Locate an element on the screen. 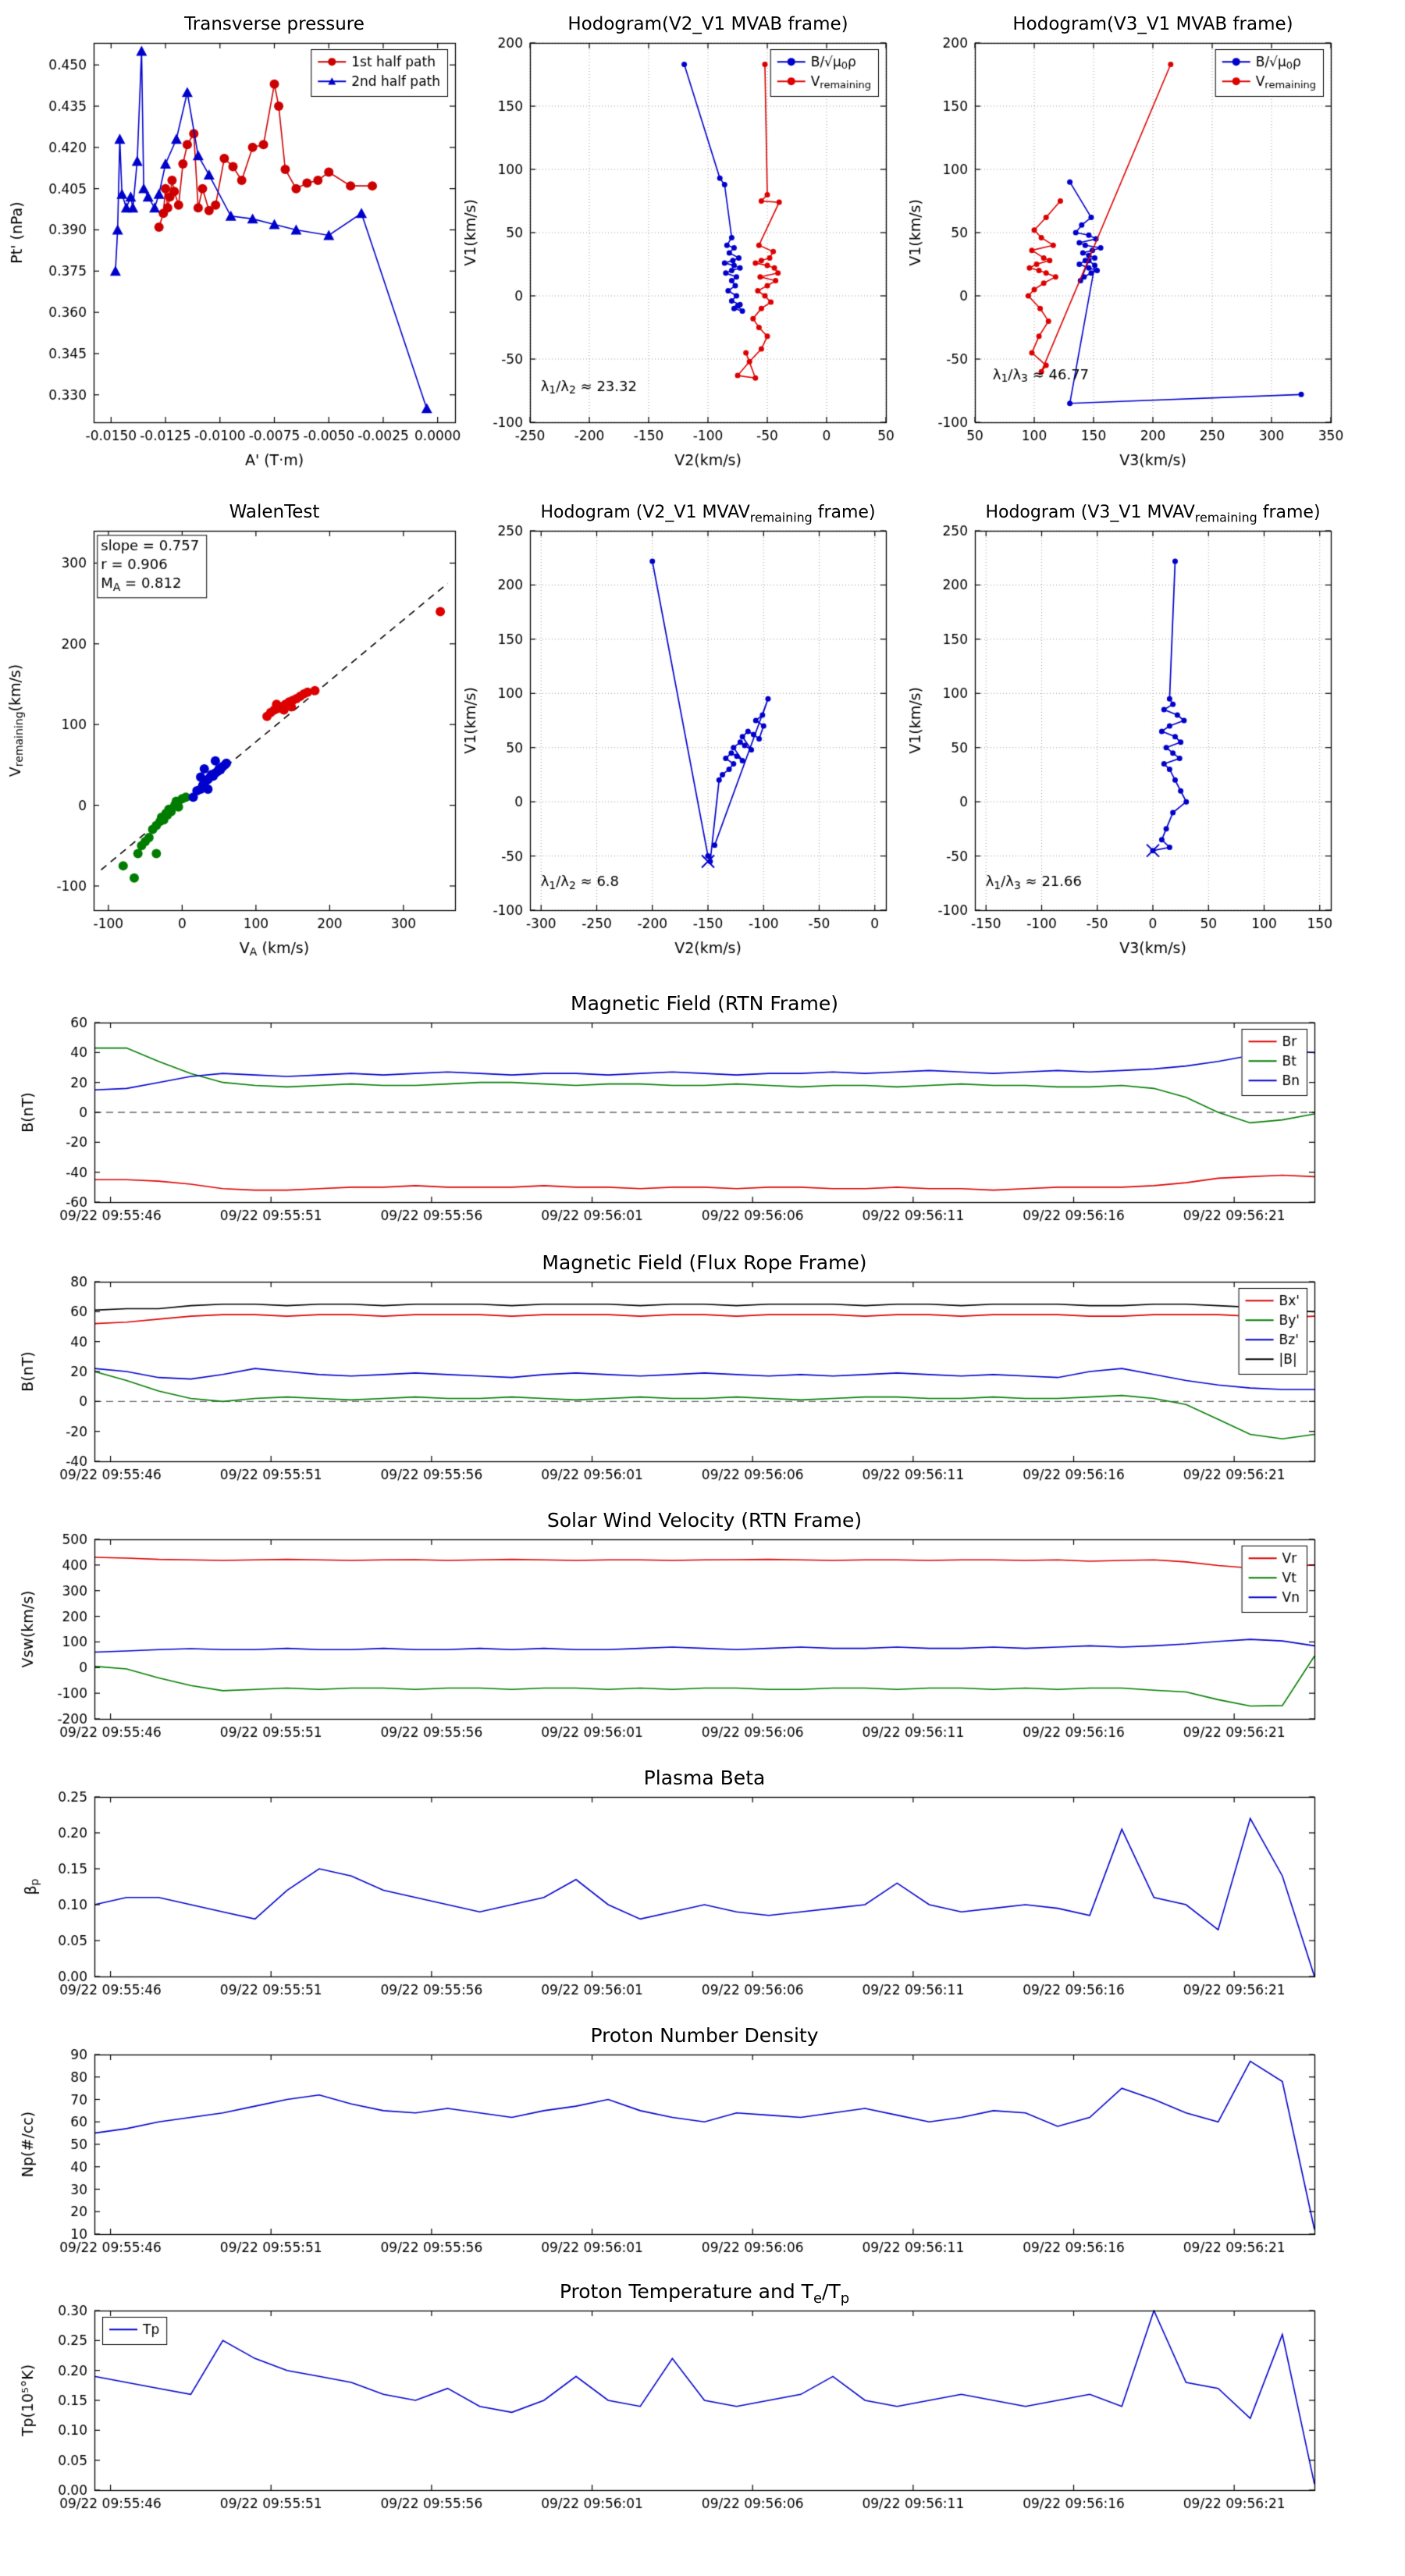 The height and width of the screenshot is (2576, 1405). solar-wind-velocity-title: Solar Wind Velocity (RTN Frame) is located at coordinates (705, 1520).